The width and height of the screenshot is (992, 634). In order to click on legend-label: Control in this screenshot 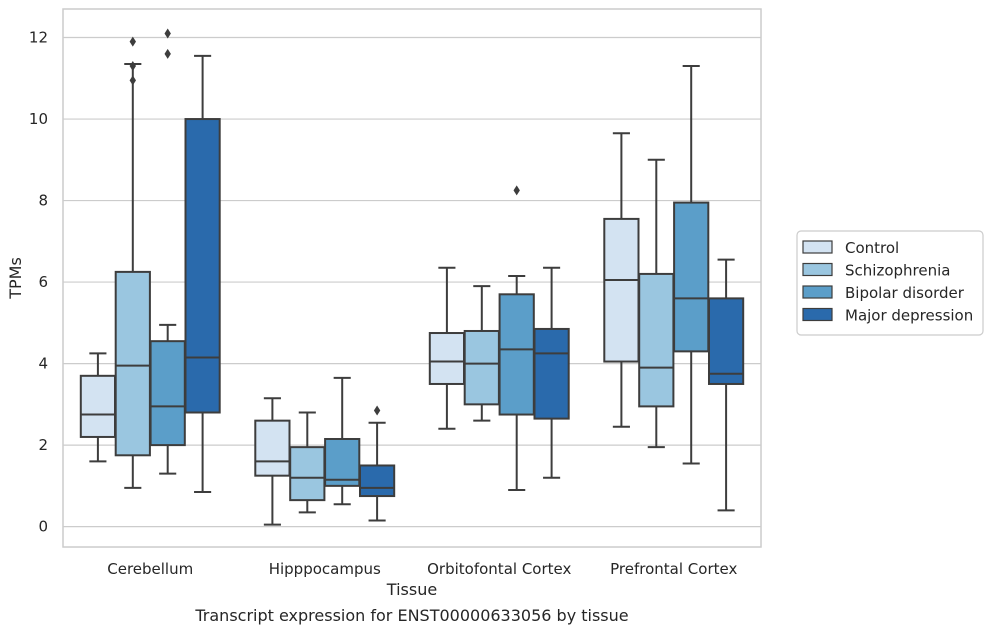, I will do `click(872, 248)`.